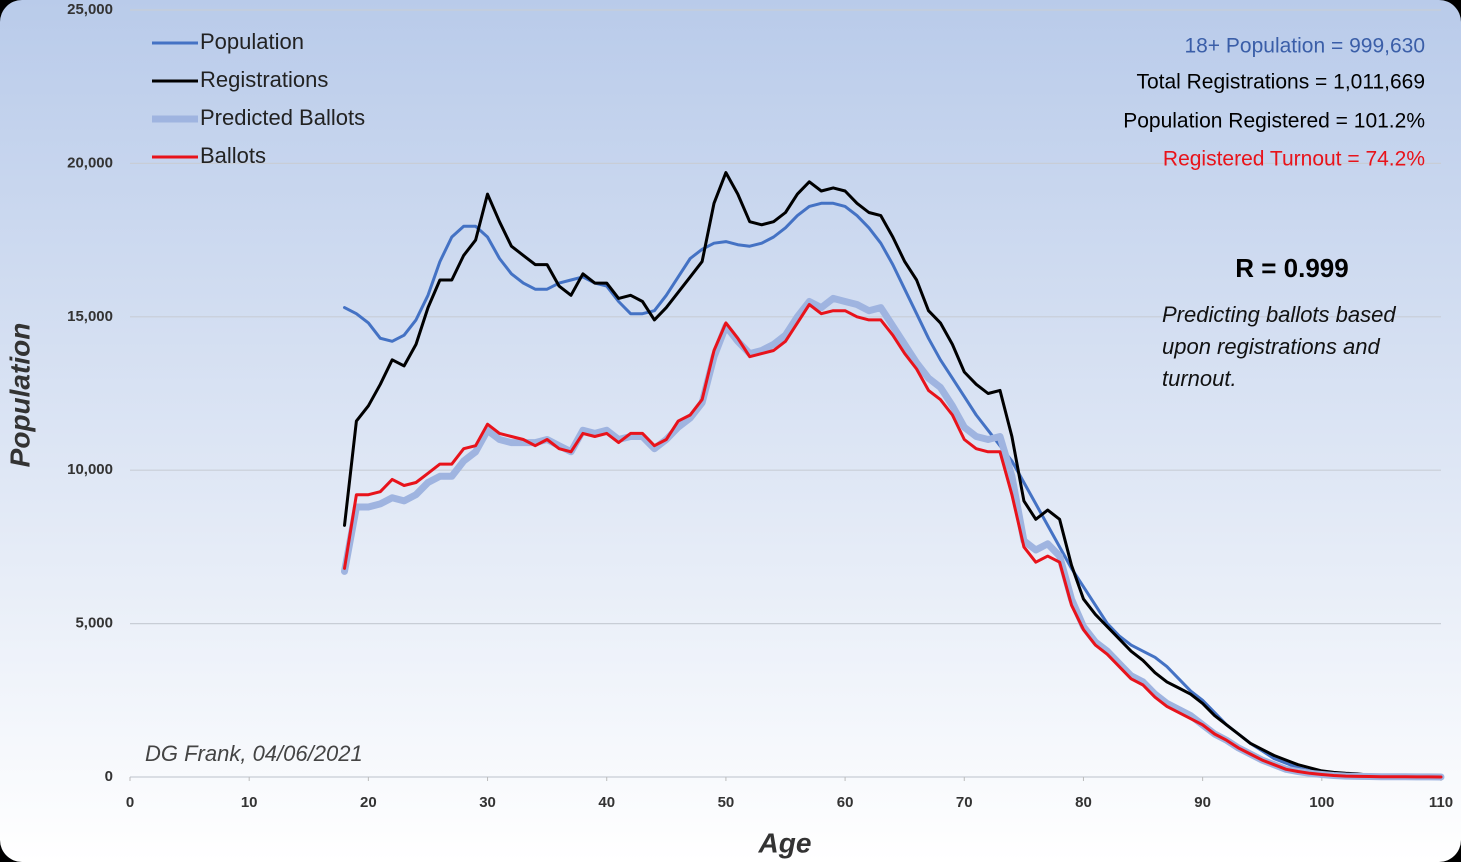  What do you see at coordinates (282, 117) in the screenshot?
I see `legend-label: Predicted Ballots` at bounding box center [282, 117].